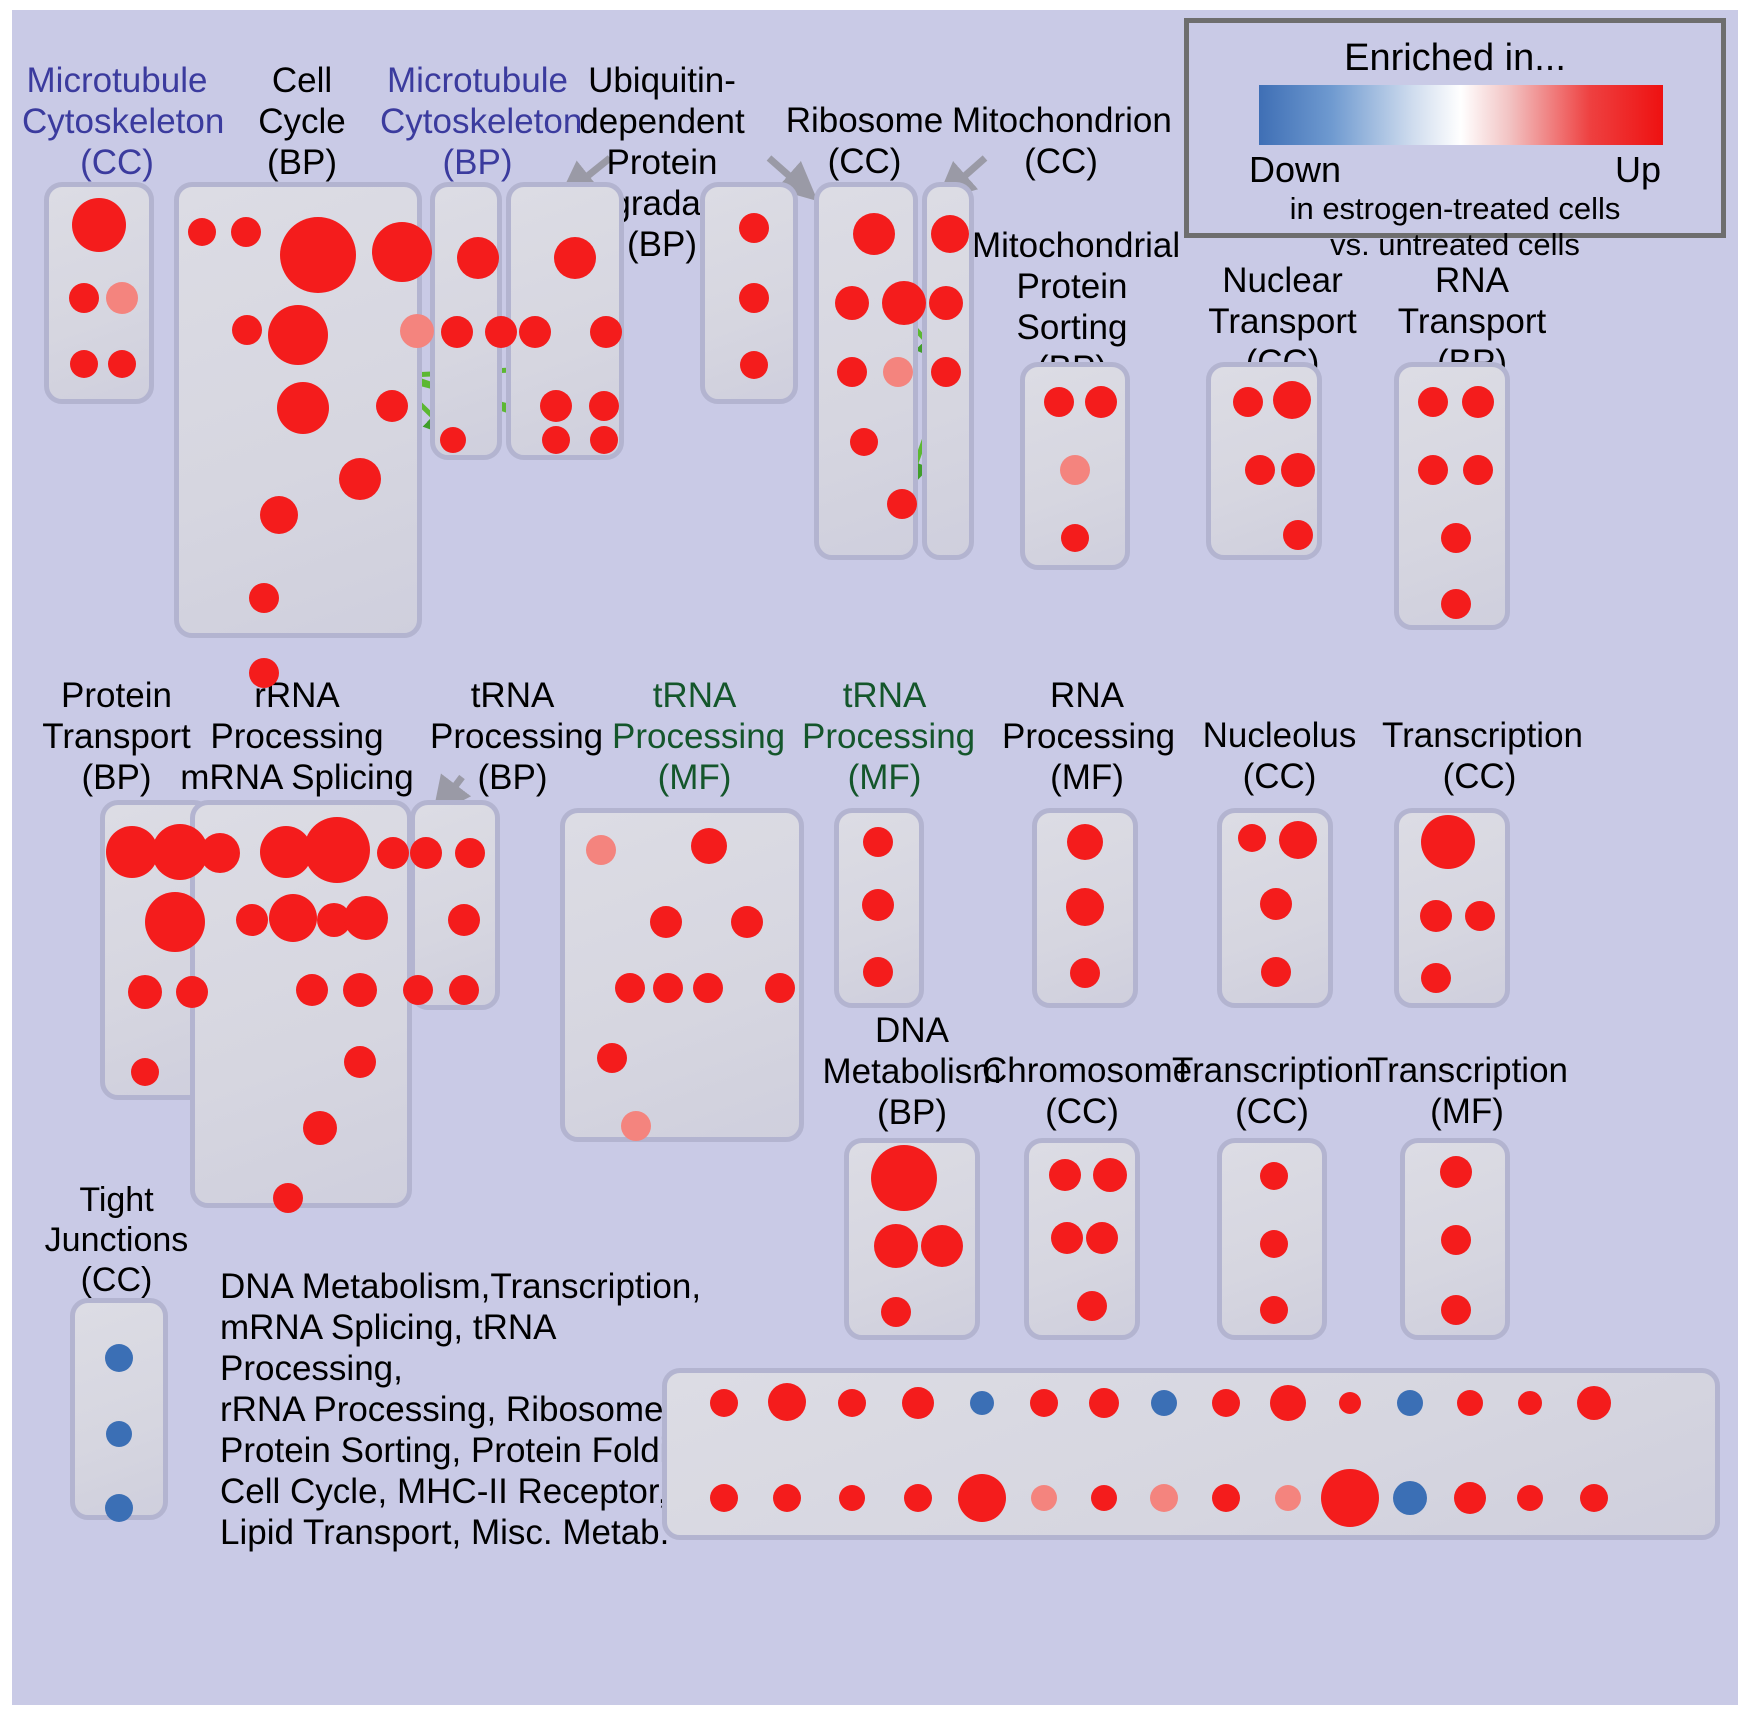 The width and height of the screenshot is (1750, 1715). I want to click on cluster-misc, so click(1191, 1454).